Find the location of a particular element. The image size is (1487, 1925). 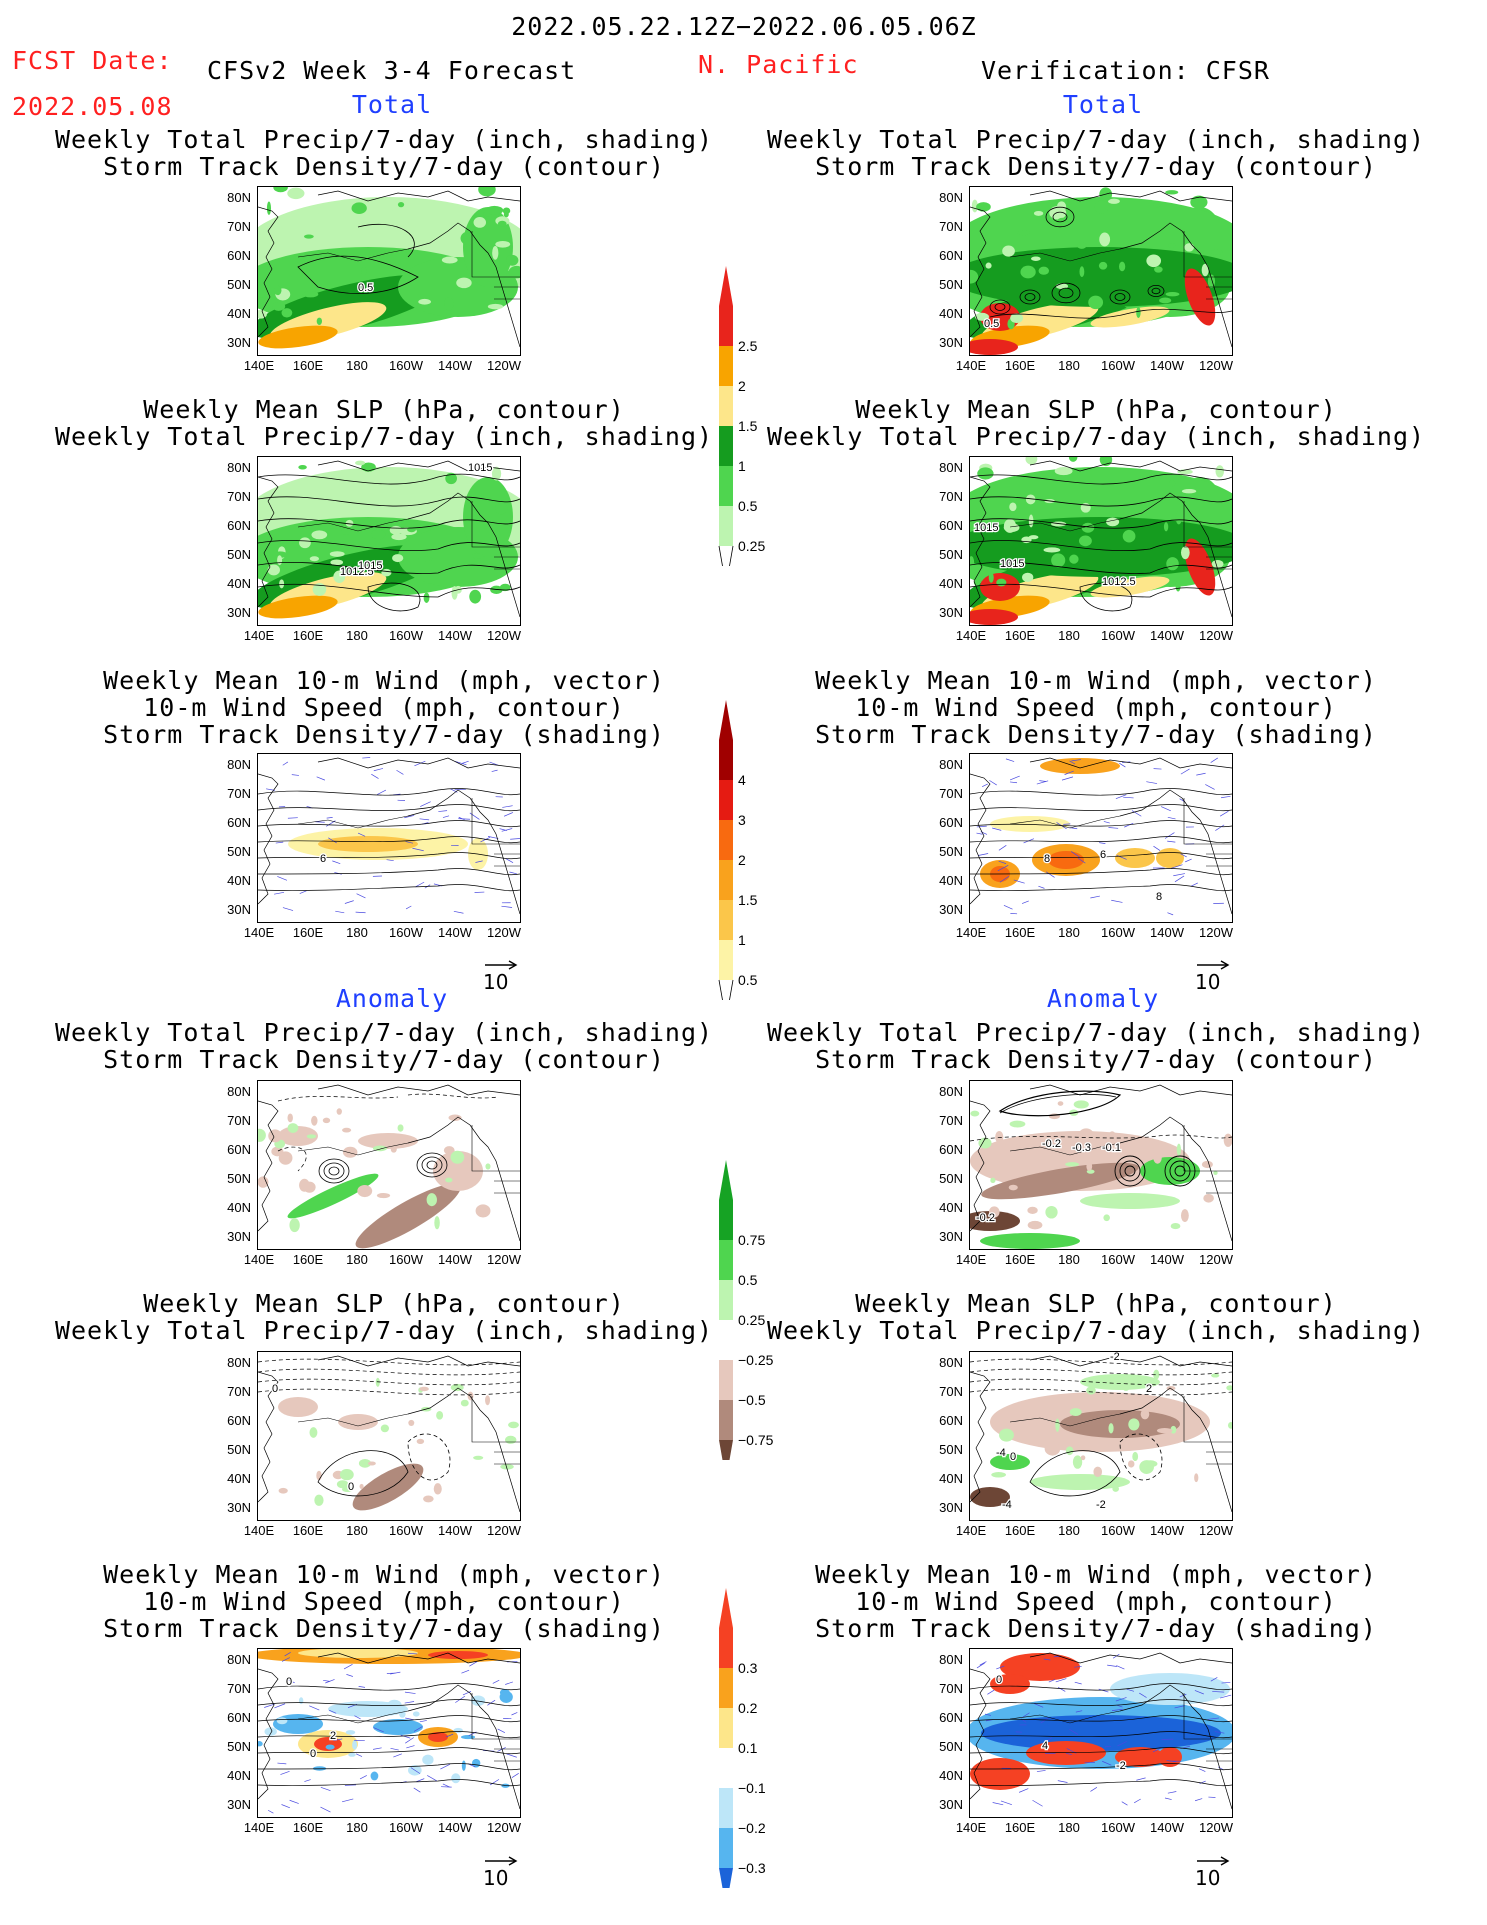

fcst-label: FCST Date: is located at coordinates (92, 60).